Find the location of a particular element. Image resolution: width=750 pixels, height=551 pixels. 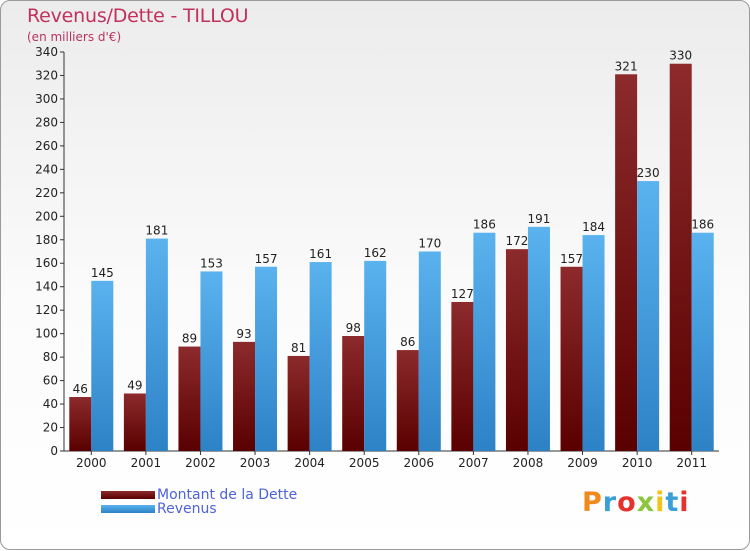

data-label: 81 is located at coordinates (298, 348).